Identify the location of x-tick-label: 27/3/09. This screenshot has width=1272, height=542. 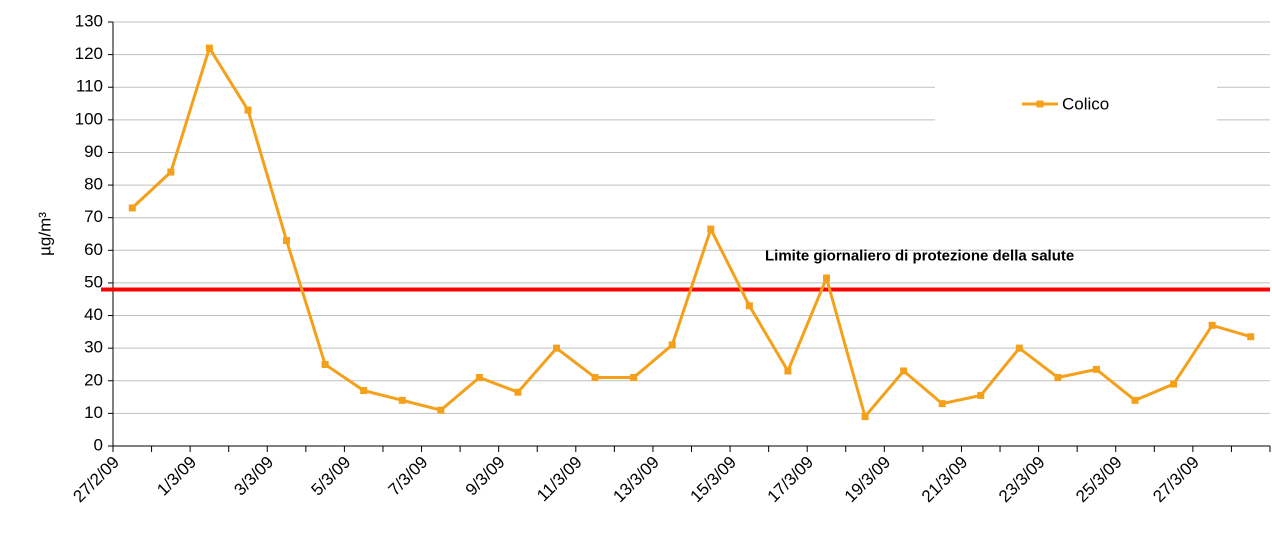
(1176, 480).